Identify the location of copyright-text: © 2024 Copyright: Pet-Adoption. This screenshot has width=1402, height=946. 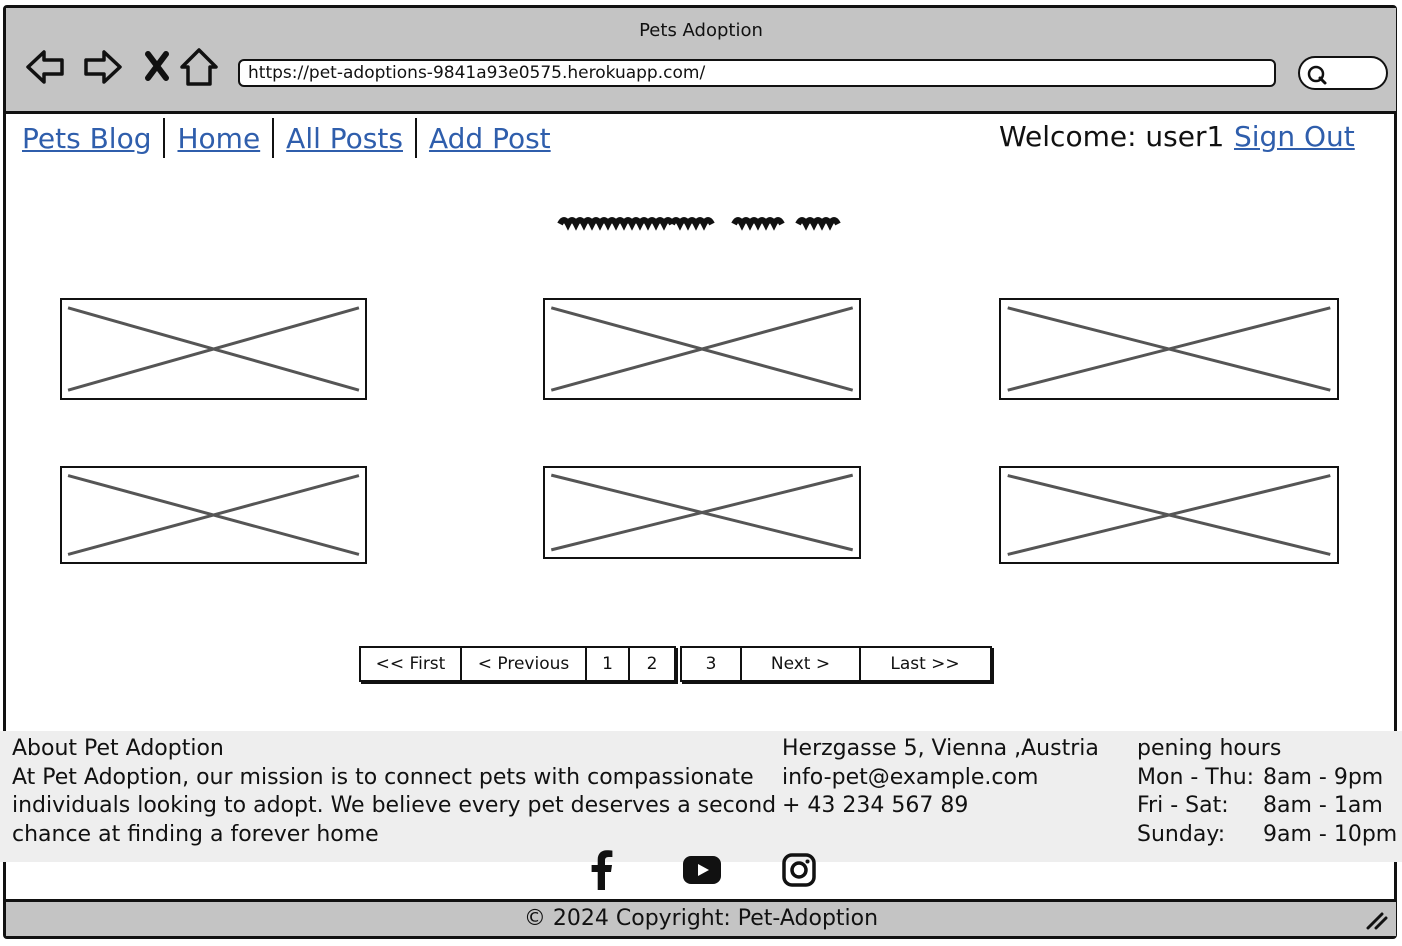
(701, 918).